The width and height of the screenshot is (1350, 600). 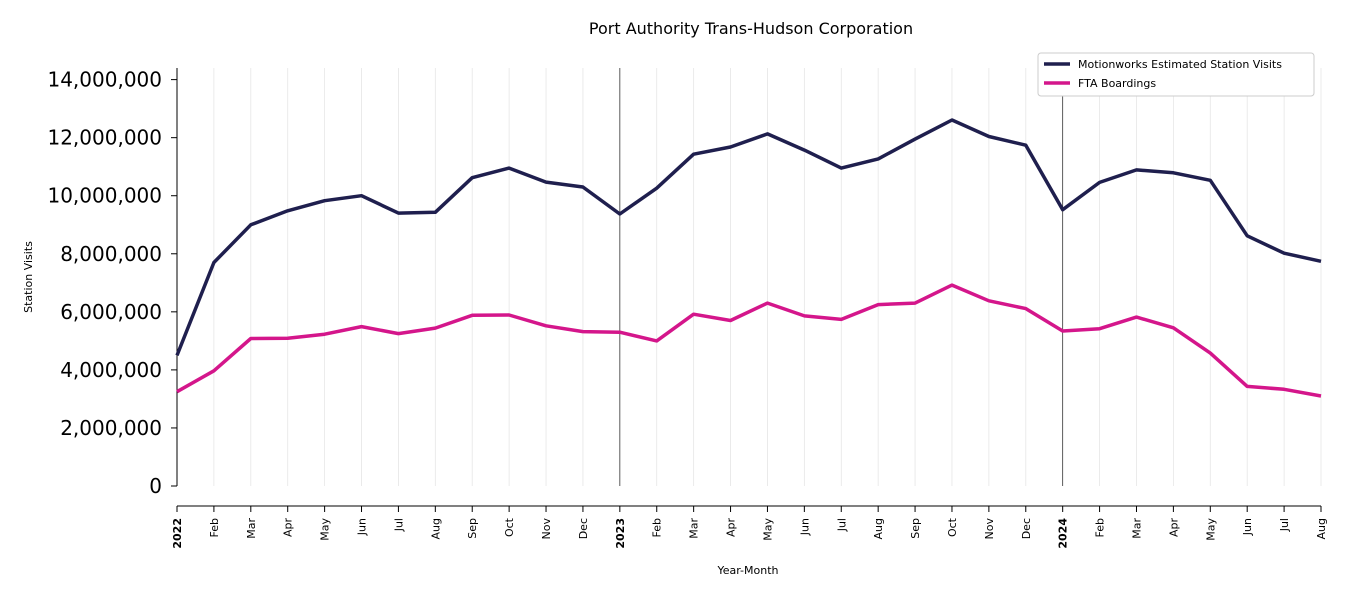 What do you see at coordinates (177, 533) in the screenshot?
I see `x-tick-label: 2022` at bounding box center [177, 533].